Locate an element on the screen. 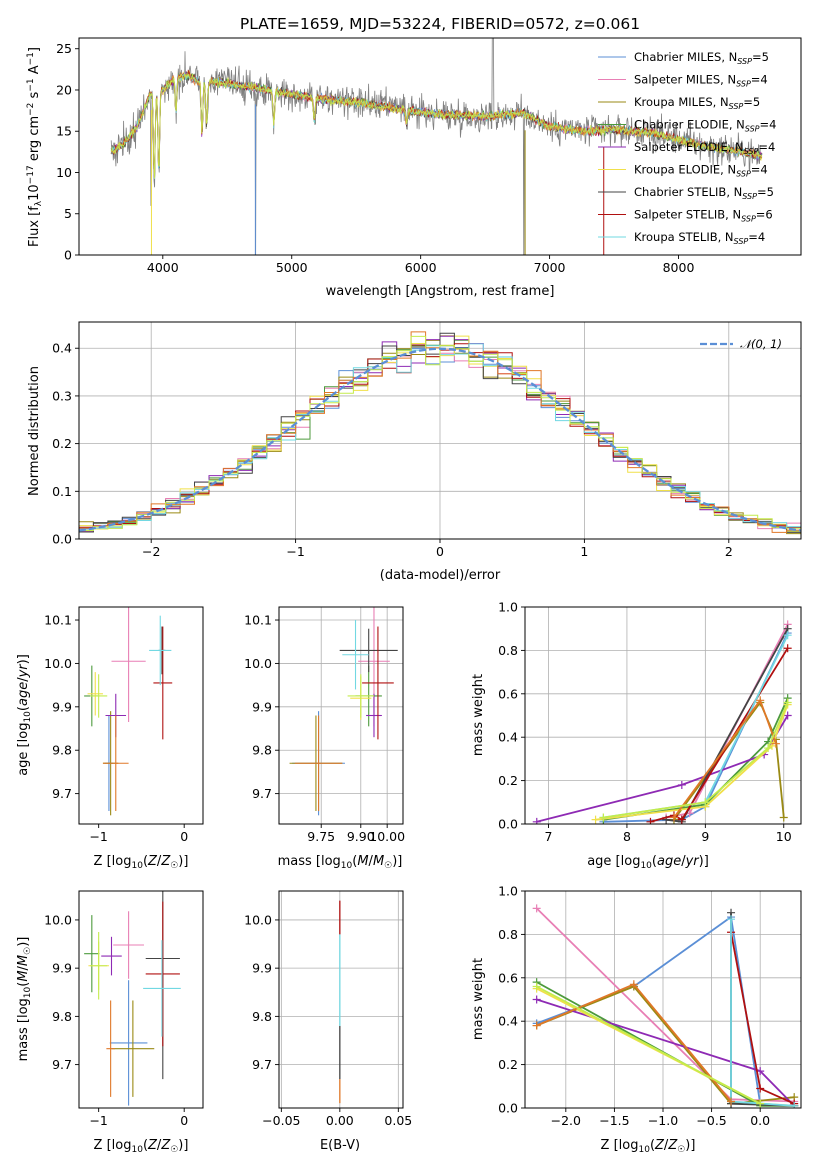  wAge-frame is located at coordinates (663, 715).